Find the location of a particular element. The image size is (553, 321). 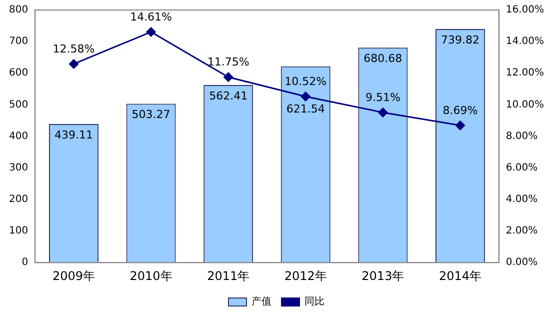

y2-tick-label: 16.00% is located at coordinates (525, 10).